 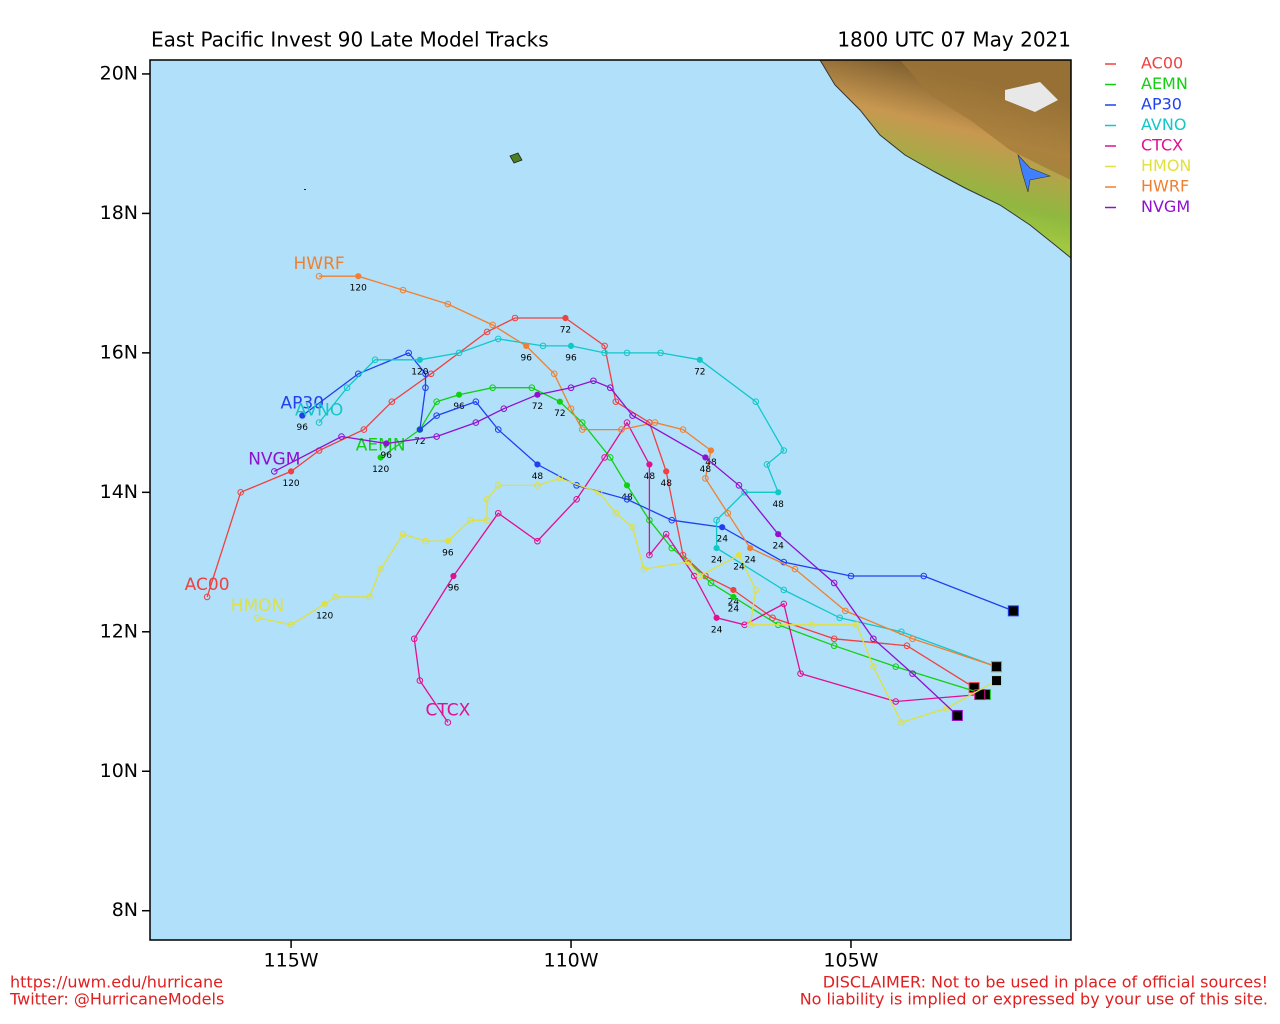 What do you see at coordinates (119, 73) in the screenshot?
I see `y-tick-label: 20N` at bounding box center [119, 73].